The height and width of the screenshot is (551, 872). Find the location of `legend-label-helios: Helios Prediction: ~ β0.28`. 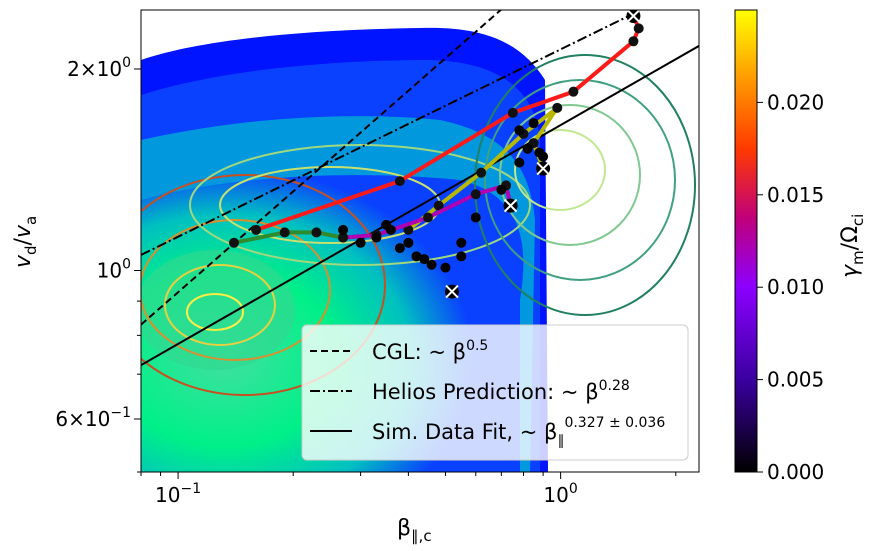

legend-label-helios: Helios Prediction: ~ β0.28 is located at coordinates (501, 391).